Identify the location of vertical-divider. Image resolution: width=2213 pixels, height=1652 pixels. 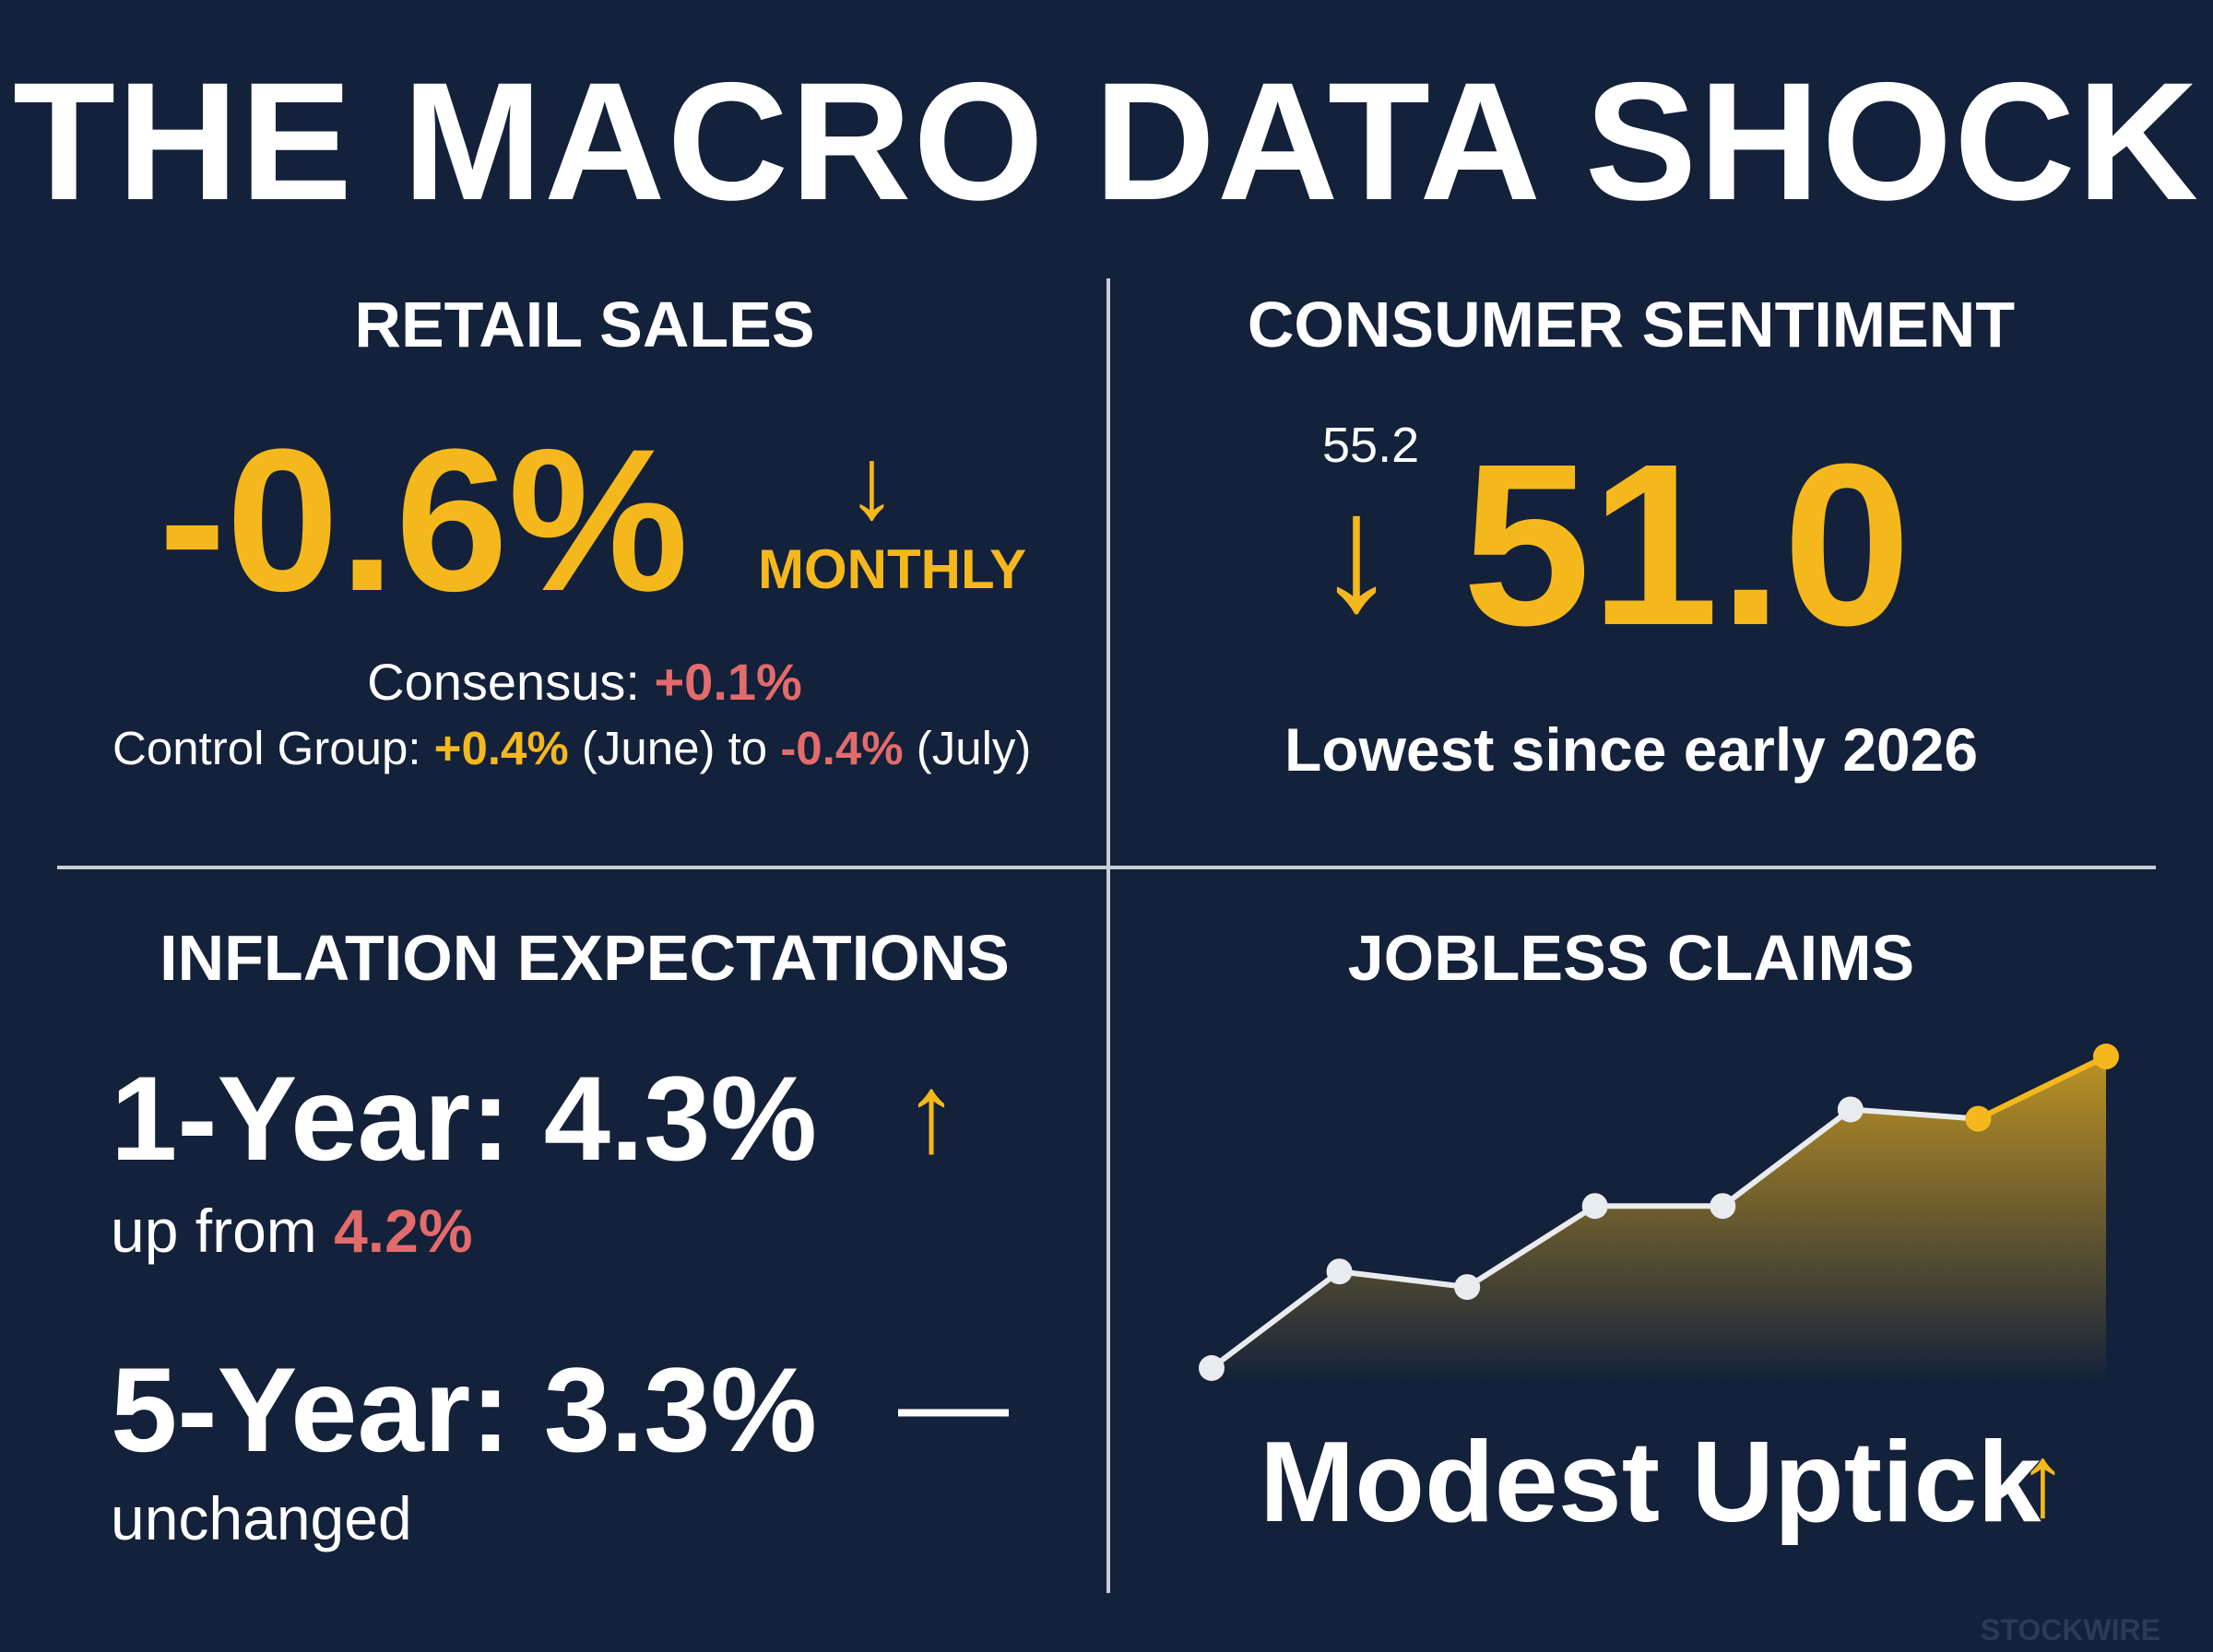
(1108, 935).